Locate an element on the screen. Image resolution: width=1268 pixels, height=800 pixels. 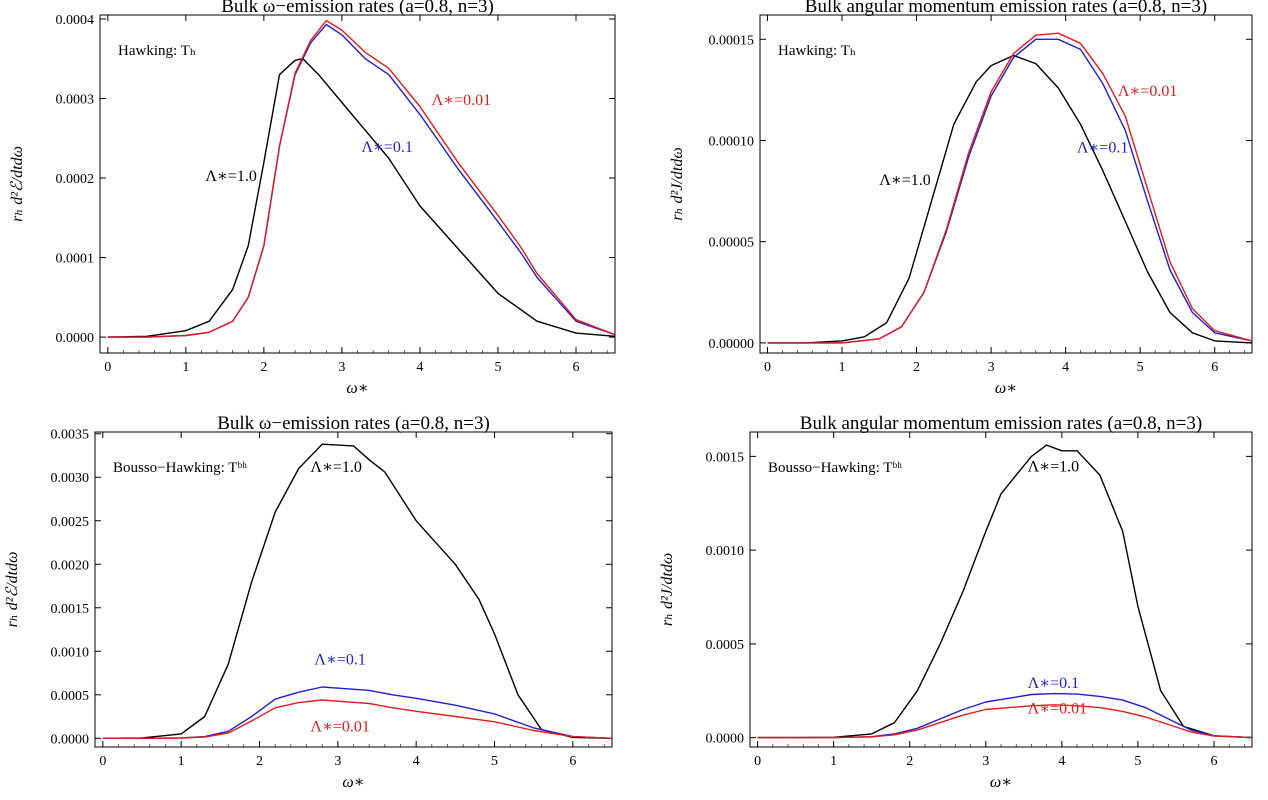
y-tick-label: 0.0002 is located at coordinates (75, 179).